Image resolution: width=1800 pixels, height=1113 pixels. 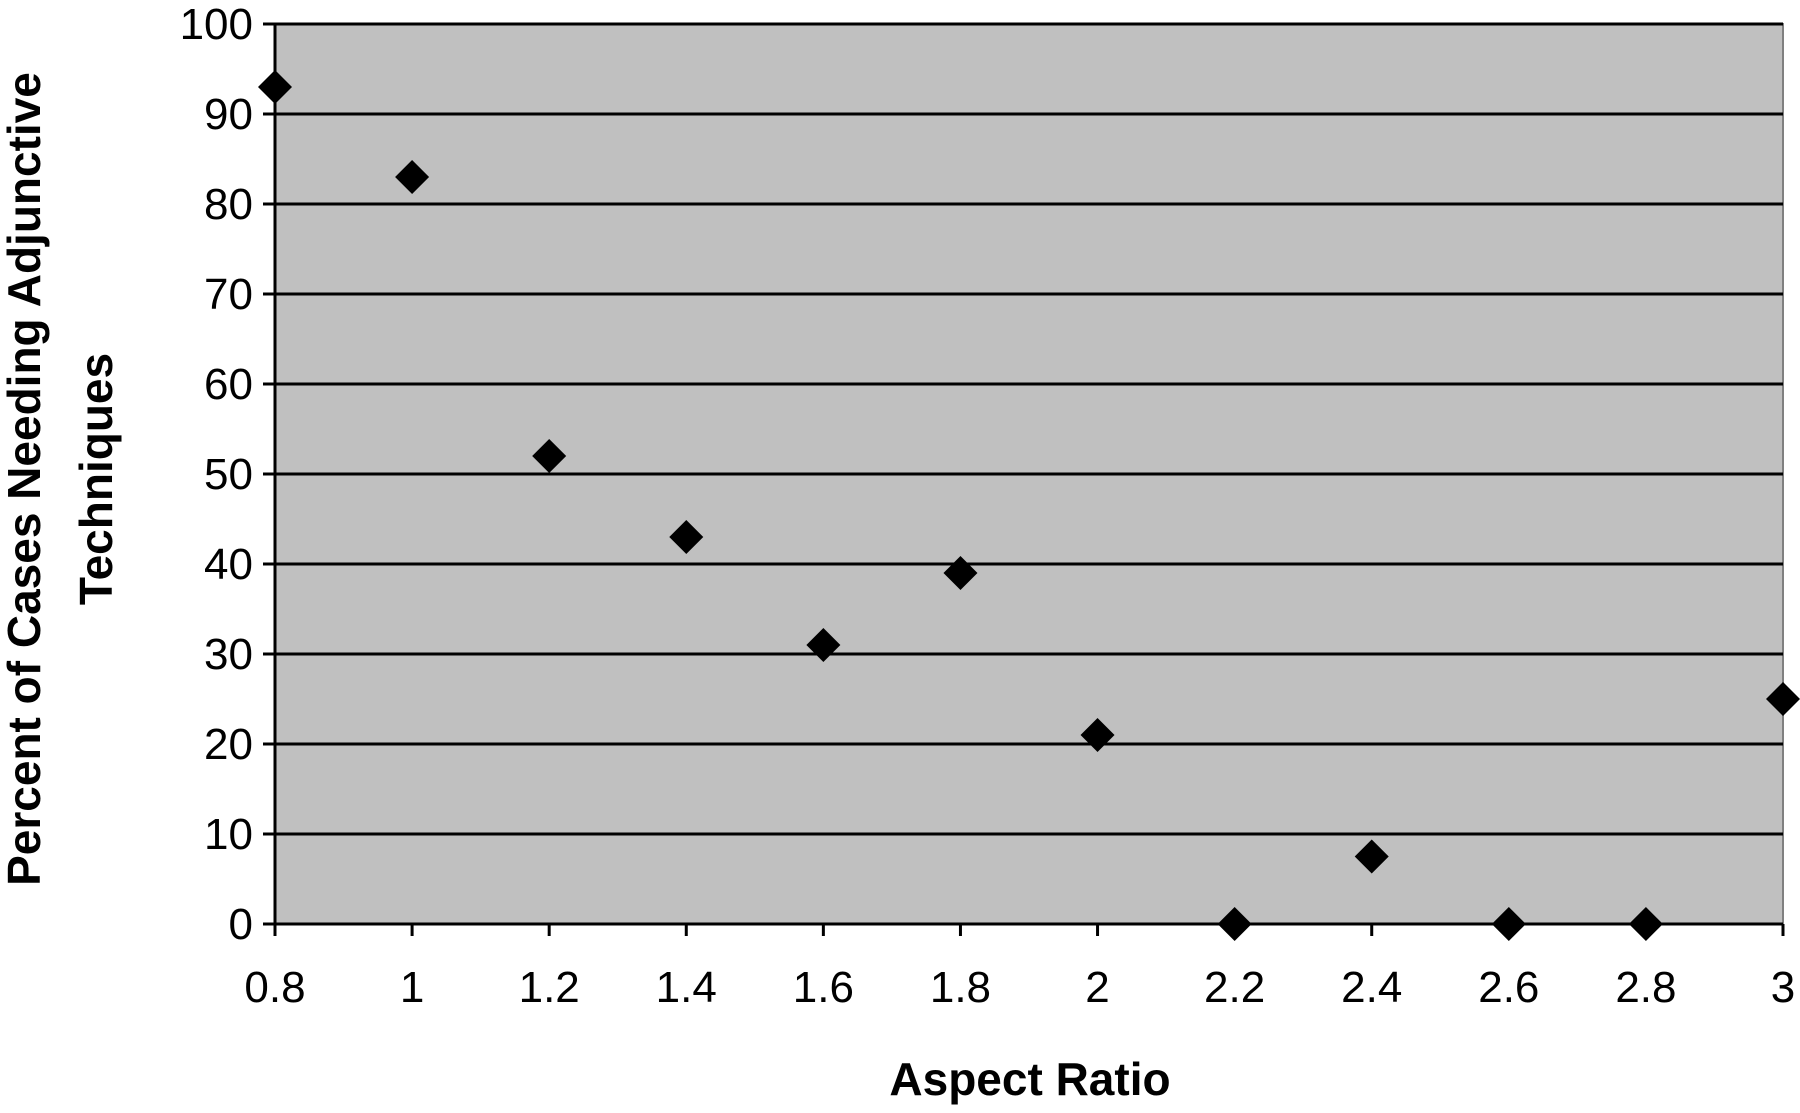 What do you see at coordinates (228, 474) in the screenshot?
I see `y-tick-label: 50` at bounding box center [228, 474].